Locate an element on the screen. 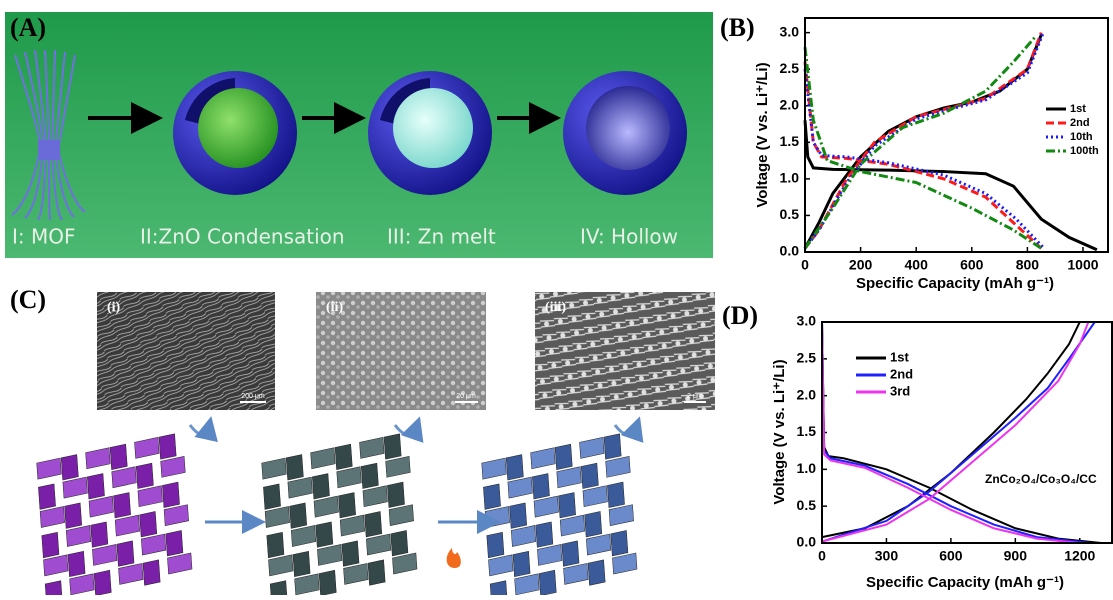 The height and width of the screenshot is (600, 1113). x-tick-label: 600 is located at coordinates (951, 556).